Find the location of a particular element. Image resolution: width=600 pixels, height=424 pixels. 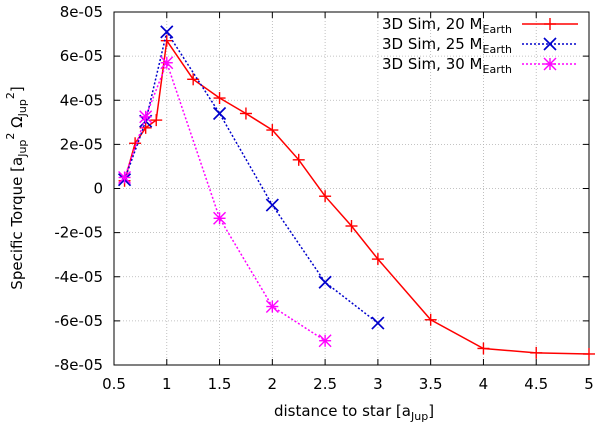

legend-entry-1: 3D Sim, 20 MEarth is located at coordinates (480, 25).